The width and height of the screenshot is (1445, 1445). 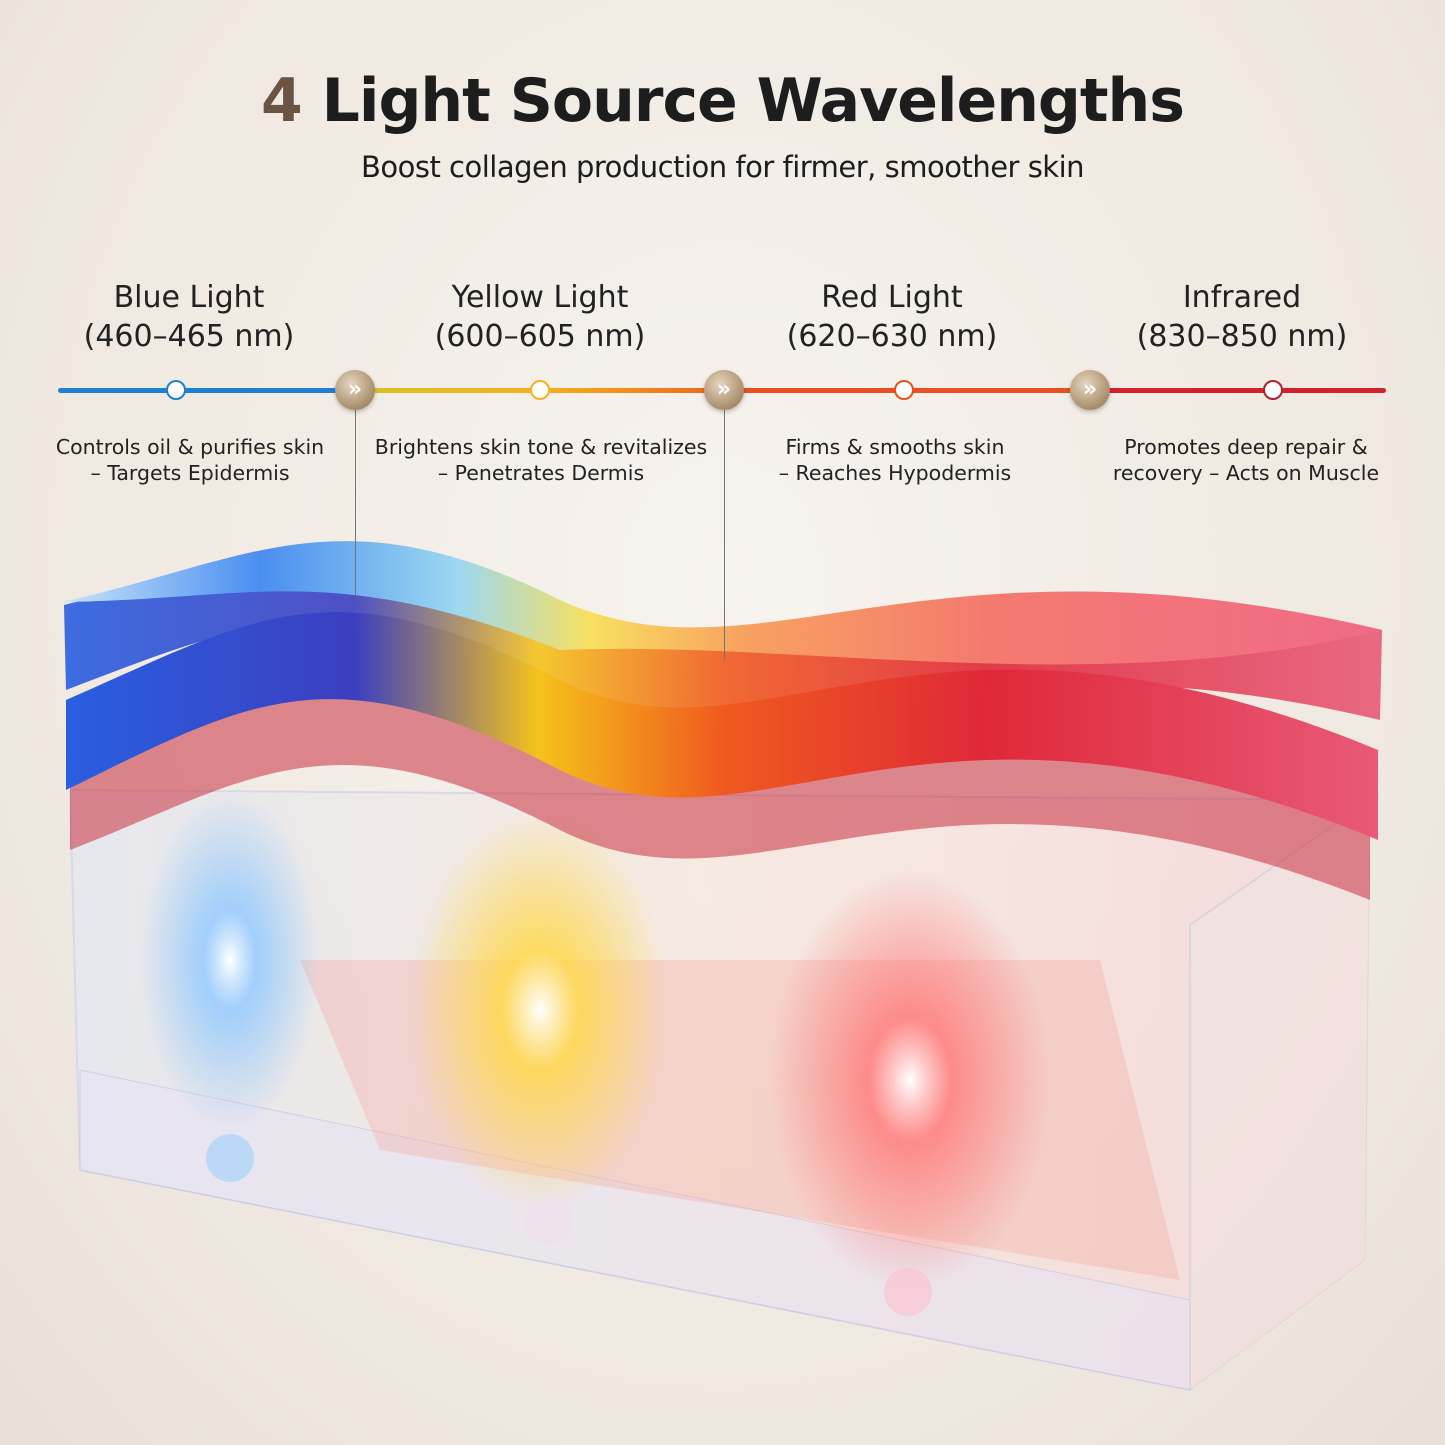 What do you see at coordinates (895, 447) in the screenshot?
I see `desc-line: Firms & smooths skin` at bounding box center [895, 447].